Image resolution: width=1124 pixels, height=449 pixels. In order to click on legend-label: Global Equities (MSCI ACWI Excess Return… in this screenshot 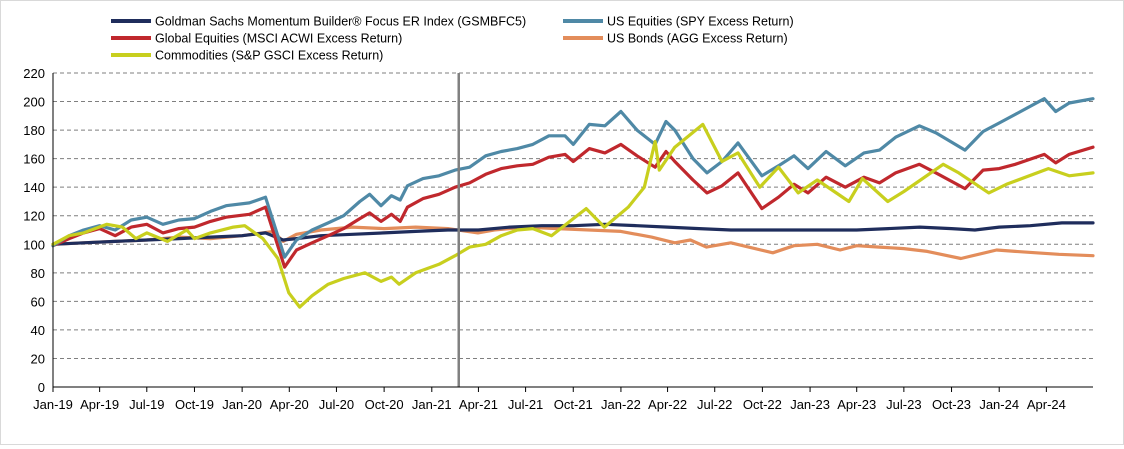, I will do `click(278, 39)`.